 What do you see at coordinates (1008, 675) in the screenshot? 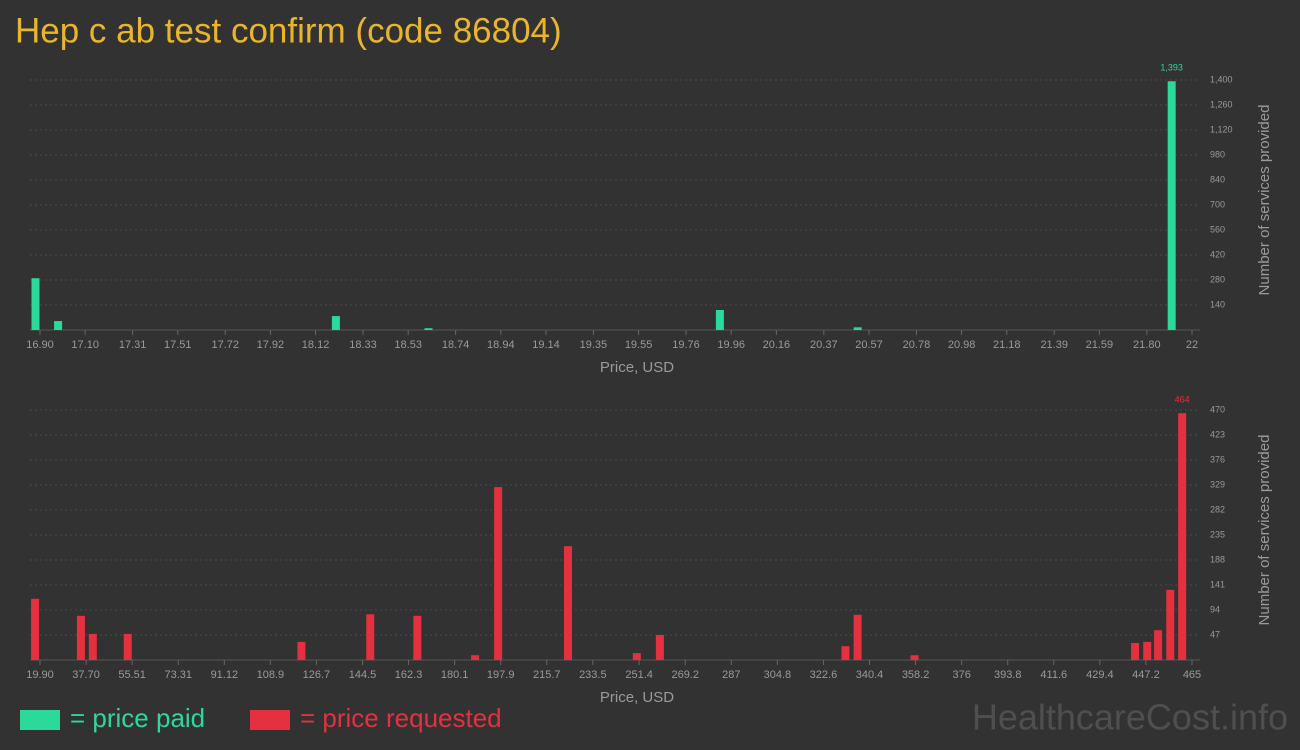
I see `x-tick-label: 393.8` at bounding box center [1008, 675].